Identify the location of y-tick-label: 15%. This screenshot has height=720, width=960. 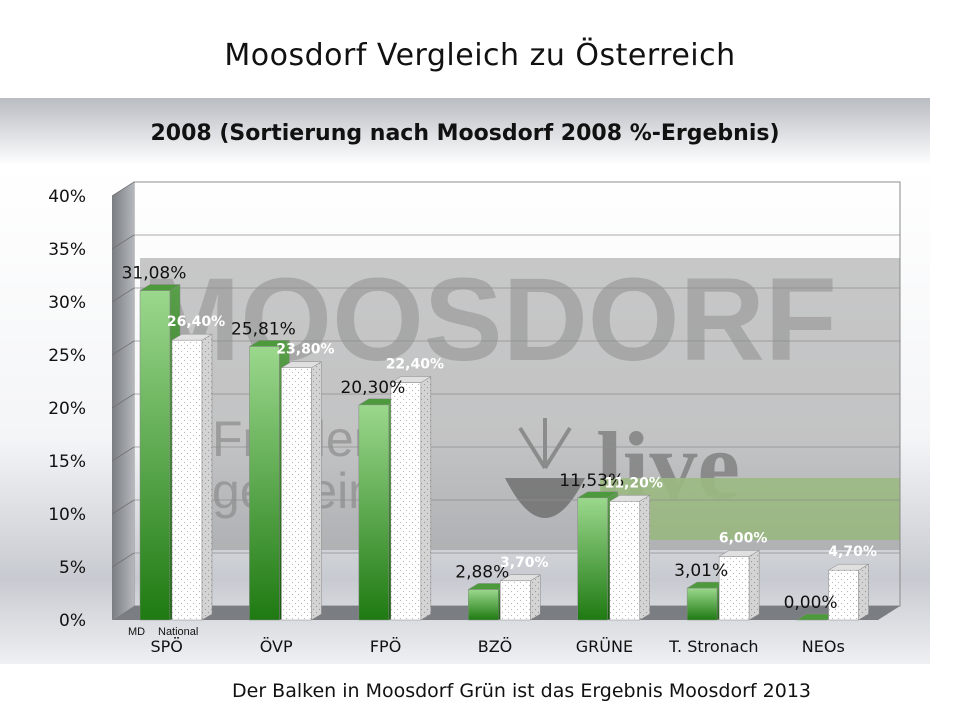
(67, 462).